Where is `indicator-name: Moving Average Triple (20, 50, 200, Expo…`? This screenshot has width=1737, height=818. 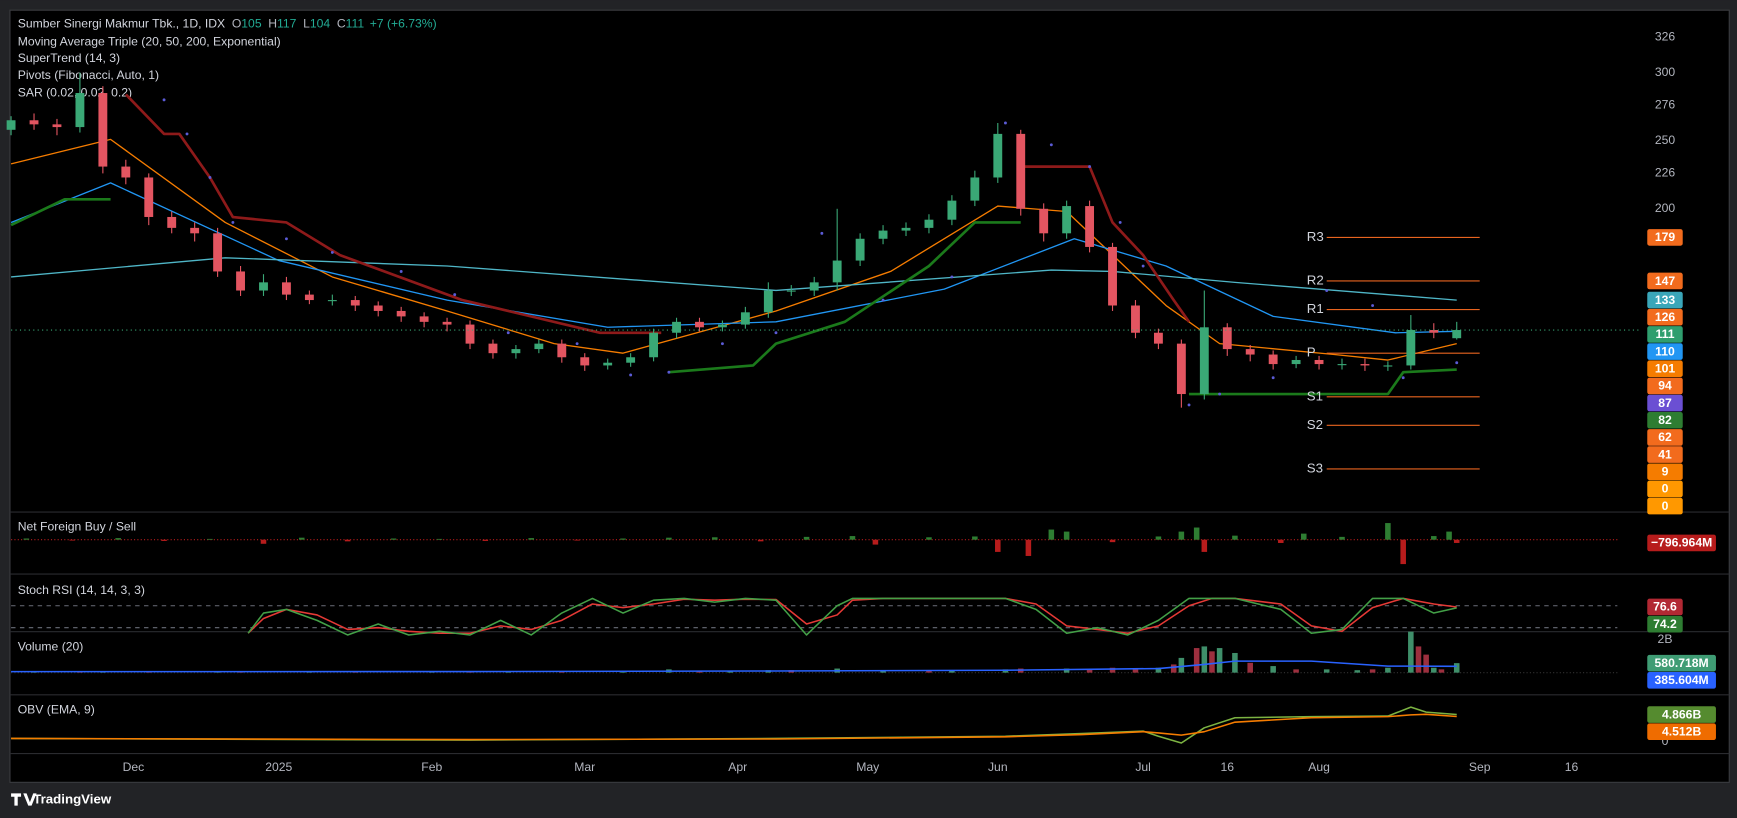 indicator-name: Moving Average Triple (20, 50, 200, Expo… is located at coordinates (149, 42).